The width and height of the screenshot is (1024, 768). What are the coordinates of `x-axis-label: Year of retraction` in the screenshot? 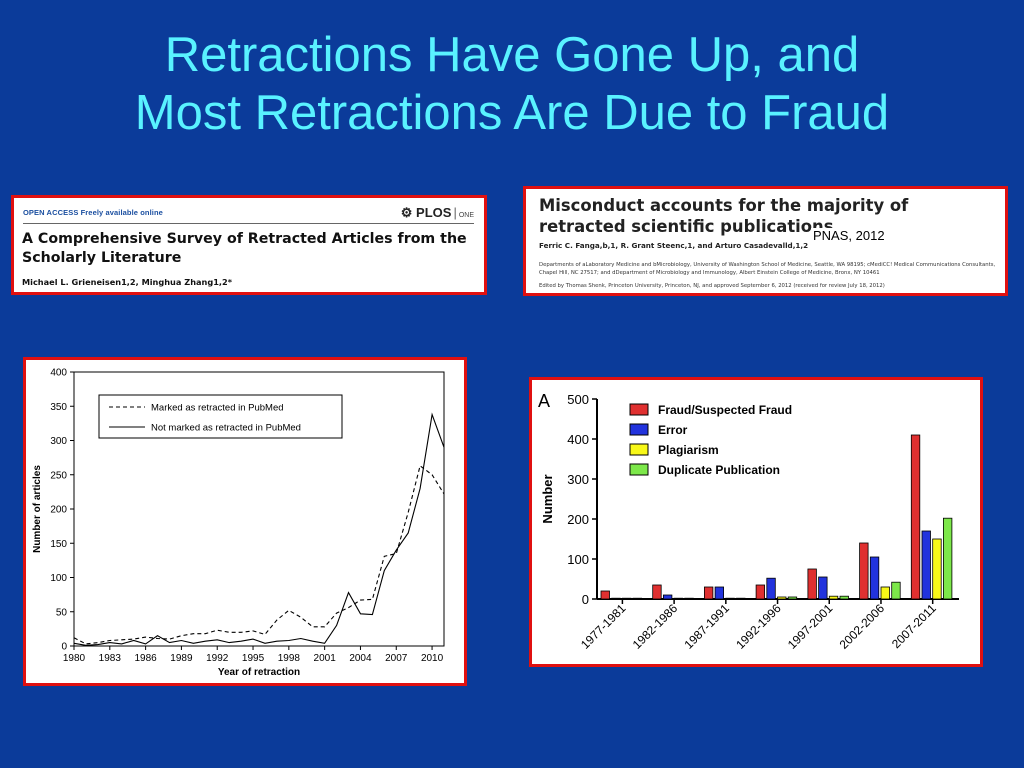 It's located at (259, 672).